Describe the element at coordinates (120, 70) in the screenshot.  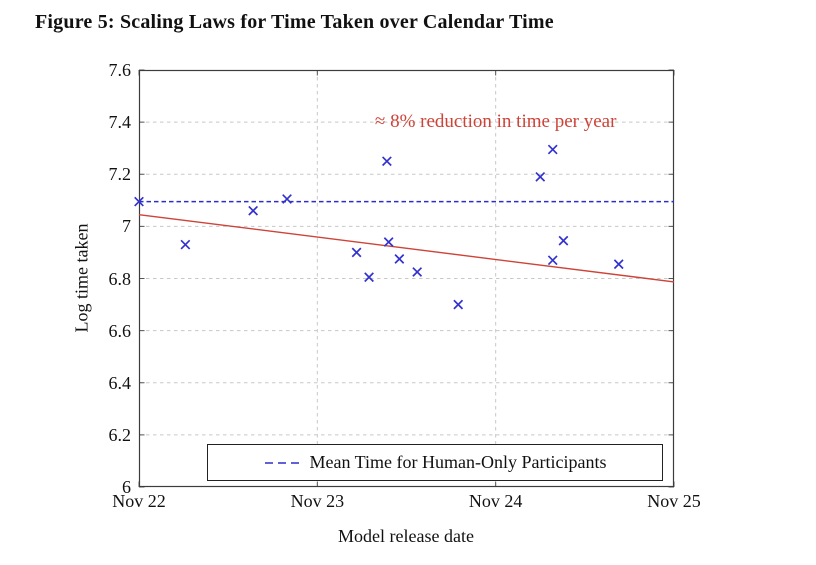
I see `y-tick-label: 7.6` at that location.